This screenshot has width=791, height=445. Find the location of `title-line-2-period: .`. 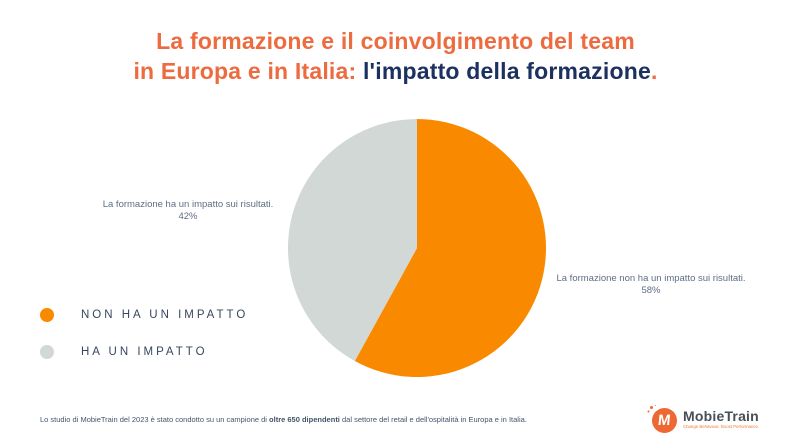

title-line-2-period: . is located at coordinates (654, 71).